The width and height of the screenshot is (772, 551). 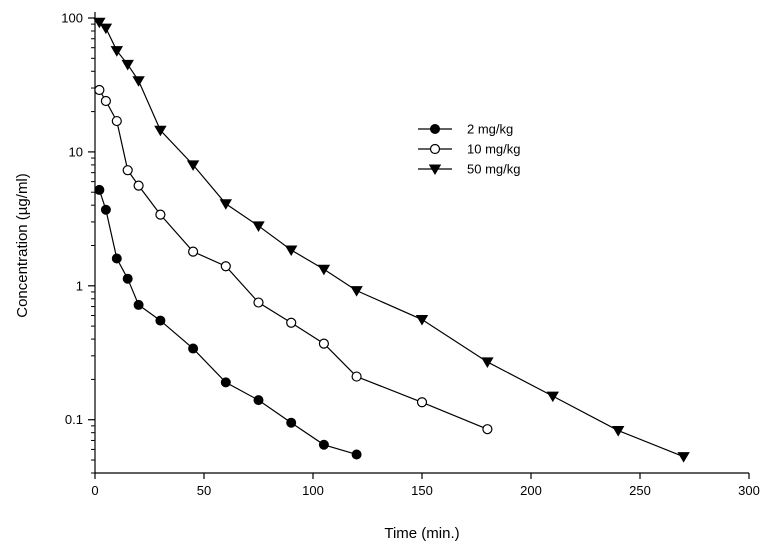 I want to click on x-tick-label: 100, so click(x=313, y=490).